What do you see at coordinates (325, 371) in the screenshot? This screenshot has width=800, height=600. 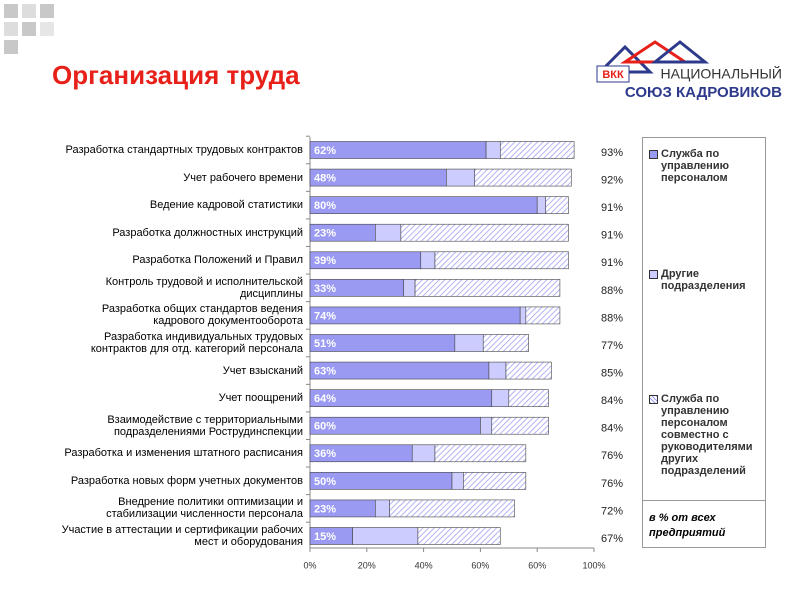 I see `data-label: 63%` at bounding box center [325, 371].